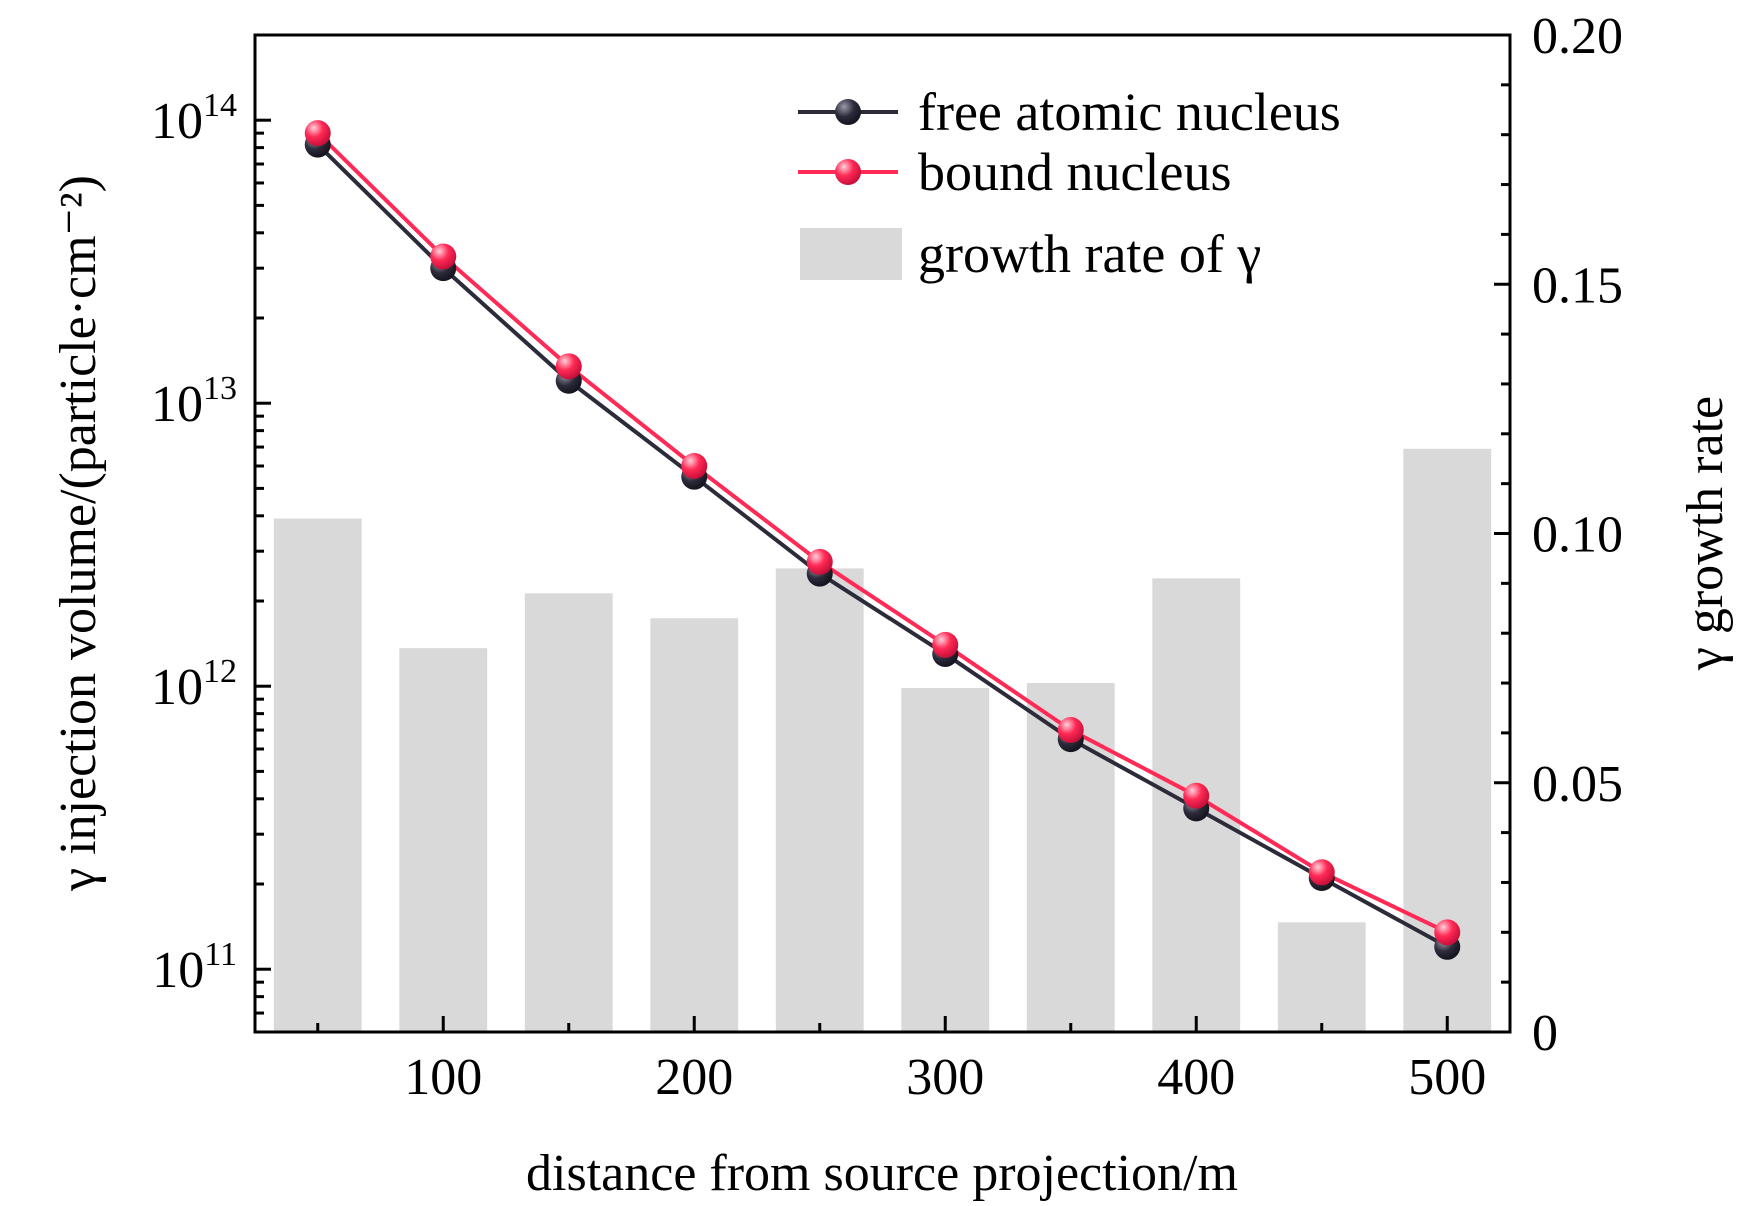  I want to click on left-tick-label: 1013, so click(194, 401).